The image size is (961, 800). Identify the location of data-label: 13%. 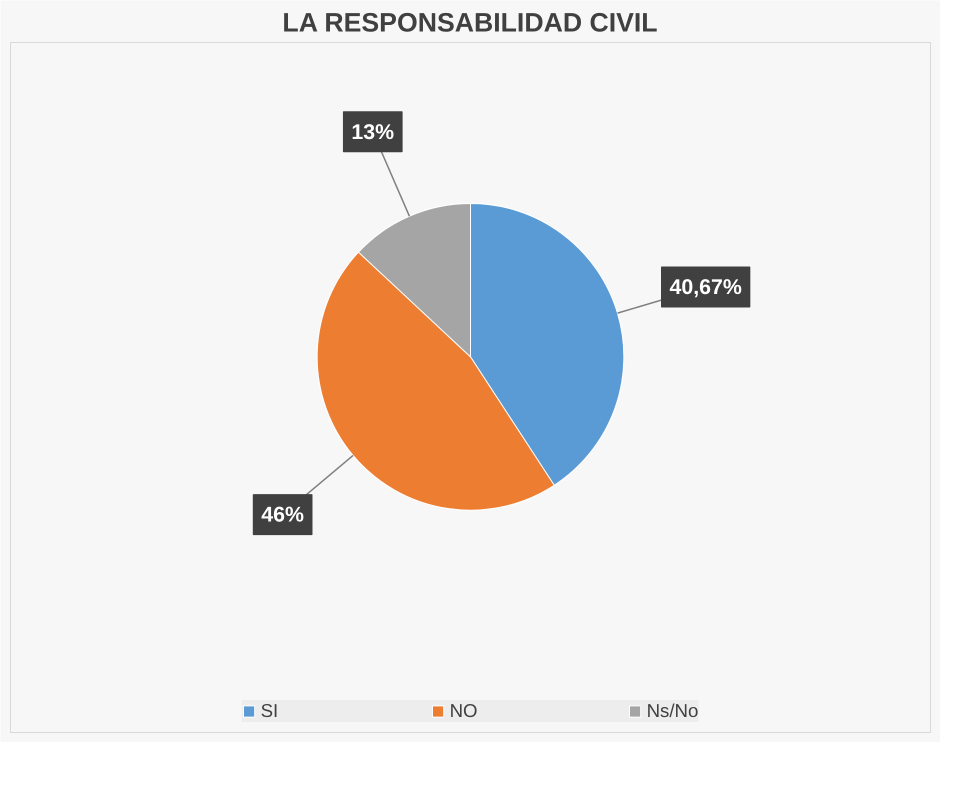
(372, 132).